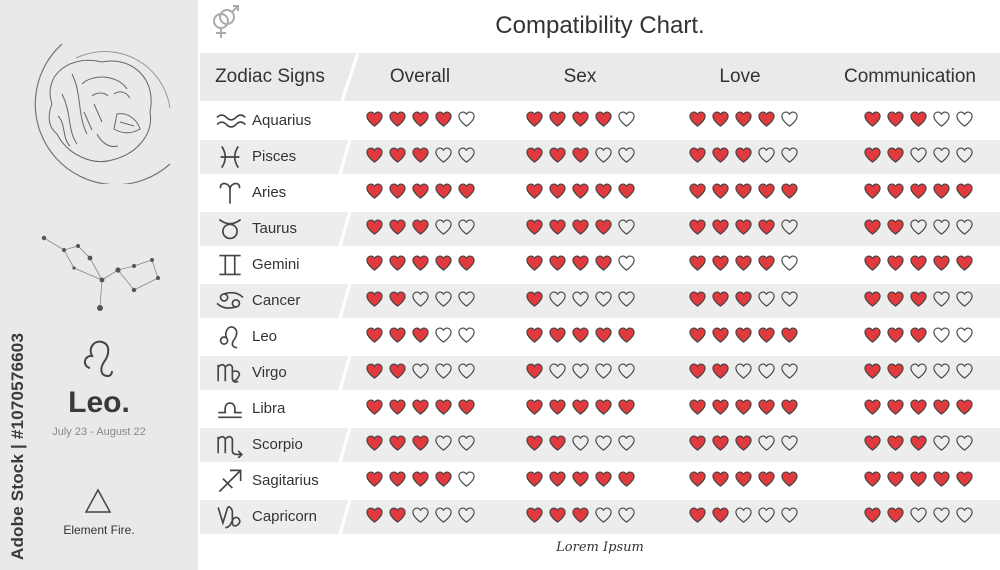  Describe the element at coordinates (98, 359) in the screenshot. I see `leo-symbol-icon` at that location.